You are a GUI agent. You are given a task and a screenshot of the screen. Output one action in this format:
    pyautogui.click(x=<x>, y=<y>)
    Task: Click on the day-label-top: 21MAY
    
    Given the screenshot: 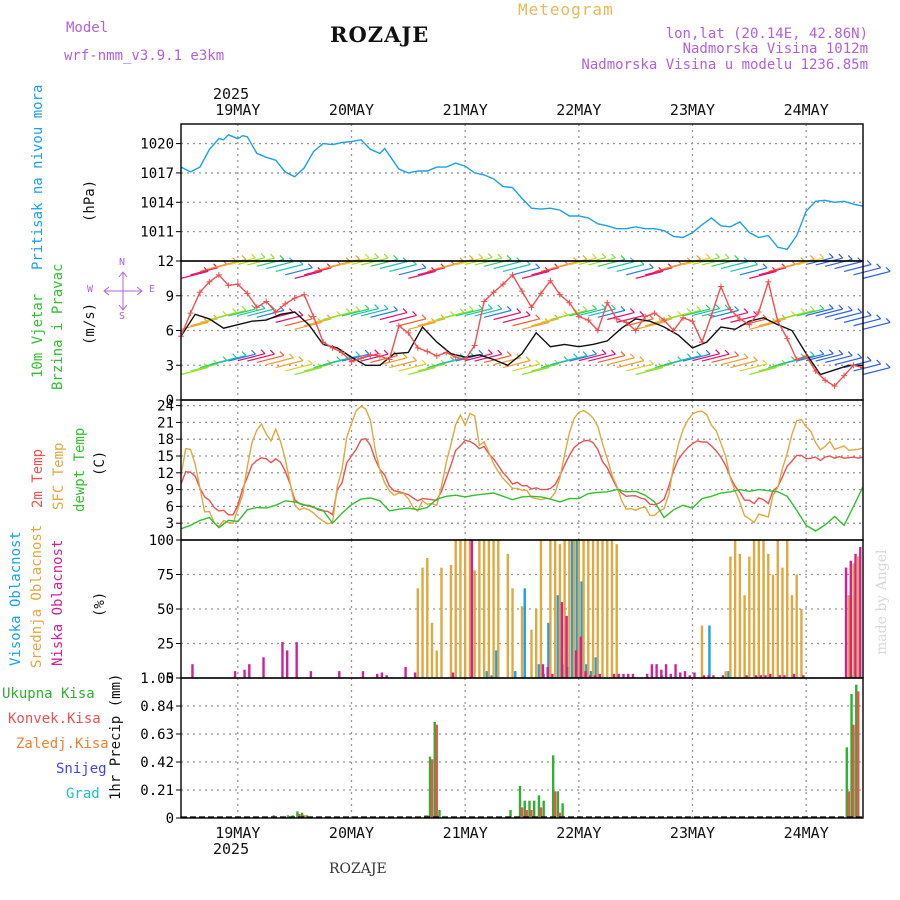 What is the action you would take?
    pyautogui.click(x=465, y=110)
    